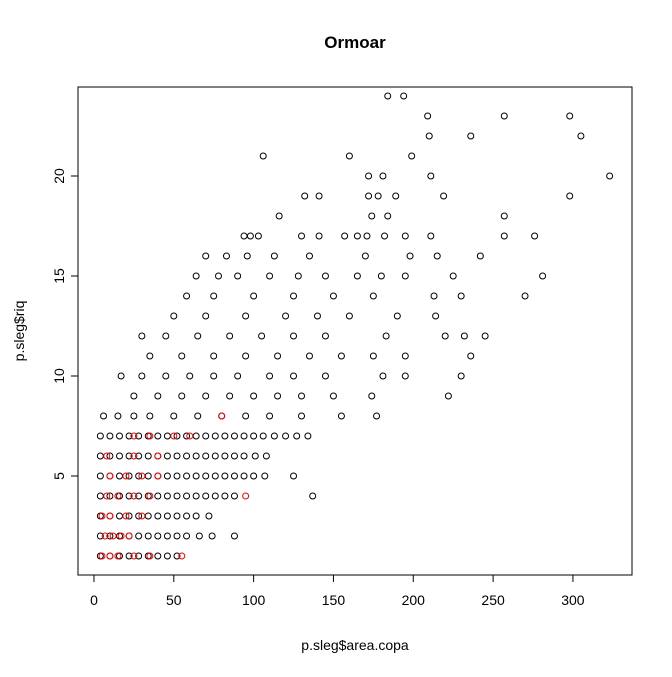  What do you see at coordinates (493, 600) in the screenshot?
I see `x-tick-label: 250` at bounding box center [493, 600].